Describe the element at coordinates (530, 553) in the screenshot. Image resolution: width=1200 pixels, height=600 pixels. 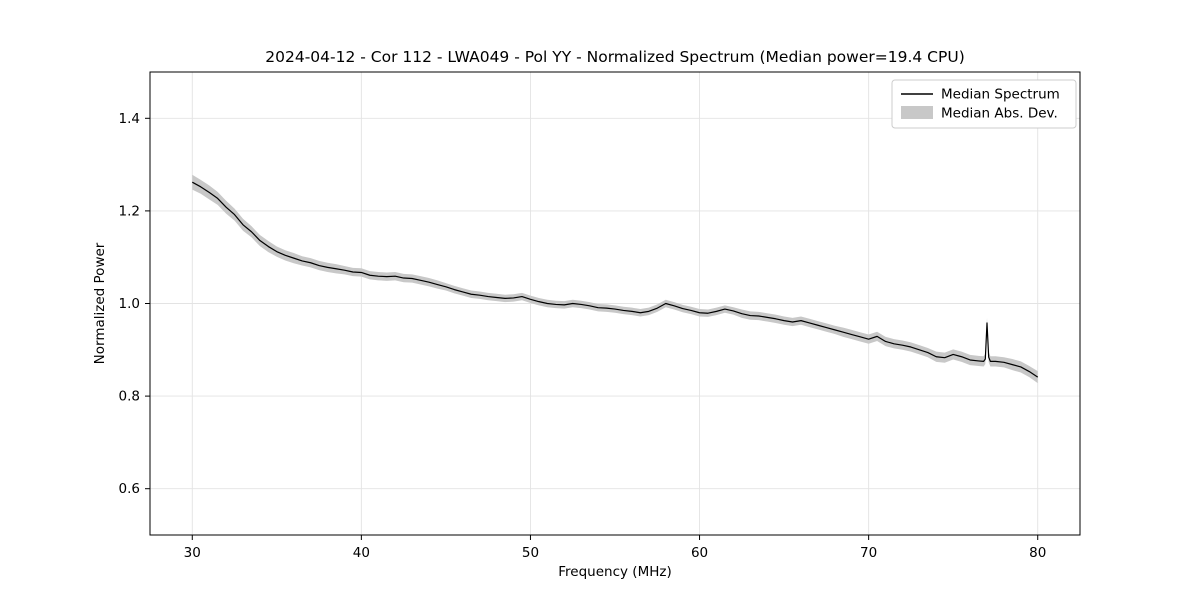
I see `x-tick-label: 50` at that location.